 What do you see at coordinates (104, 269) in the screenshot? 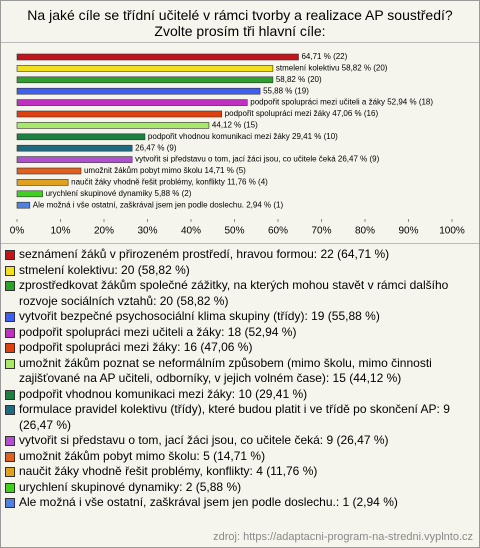
I see `legend-label: stmelení kolektivu: 20 (58,82 %)` at bounding box center [104, 269].